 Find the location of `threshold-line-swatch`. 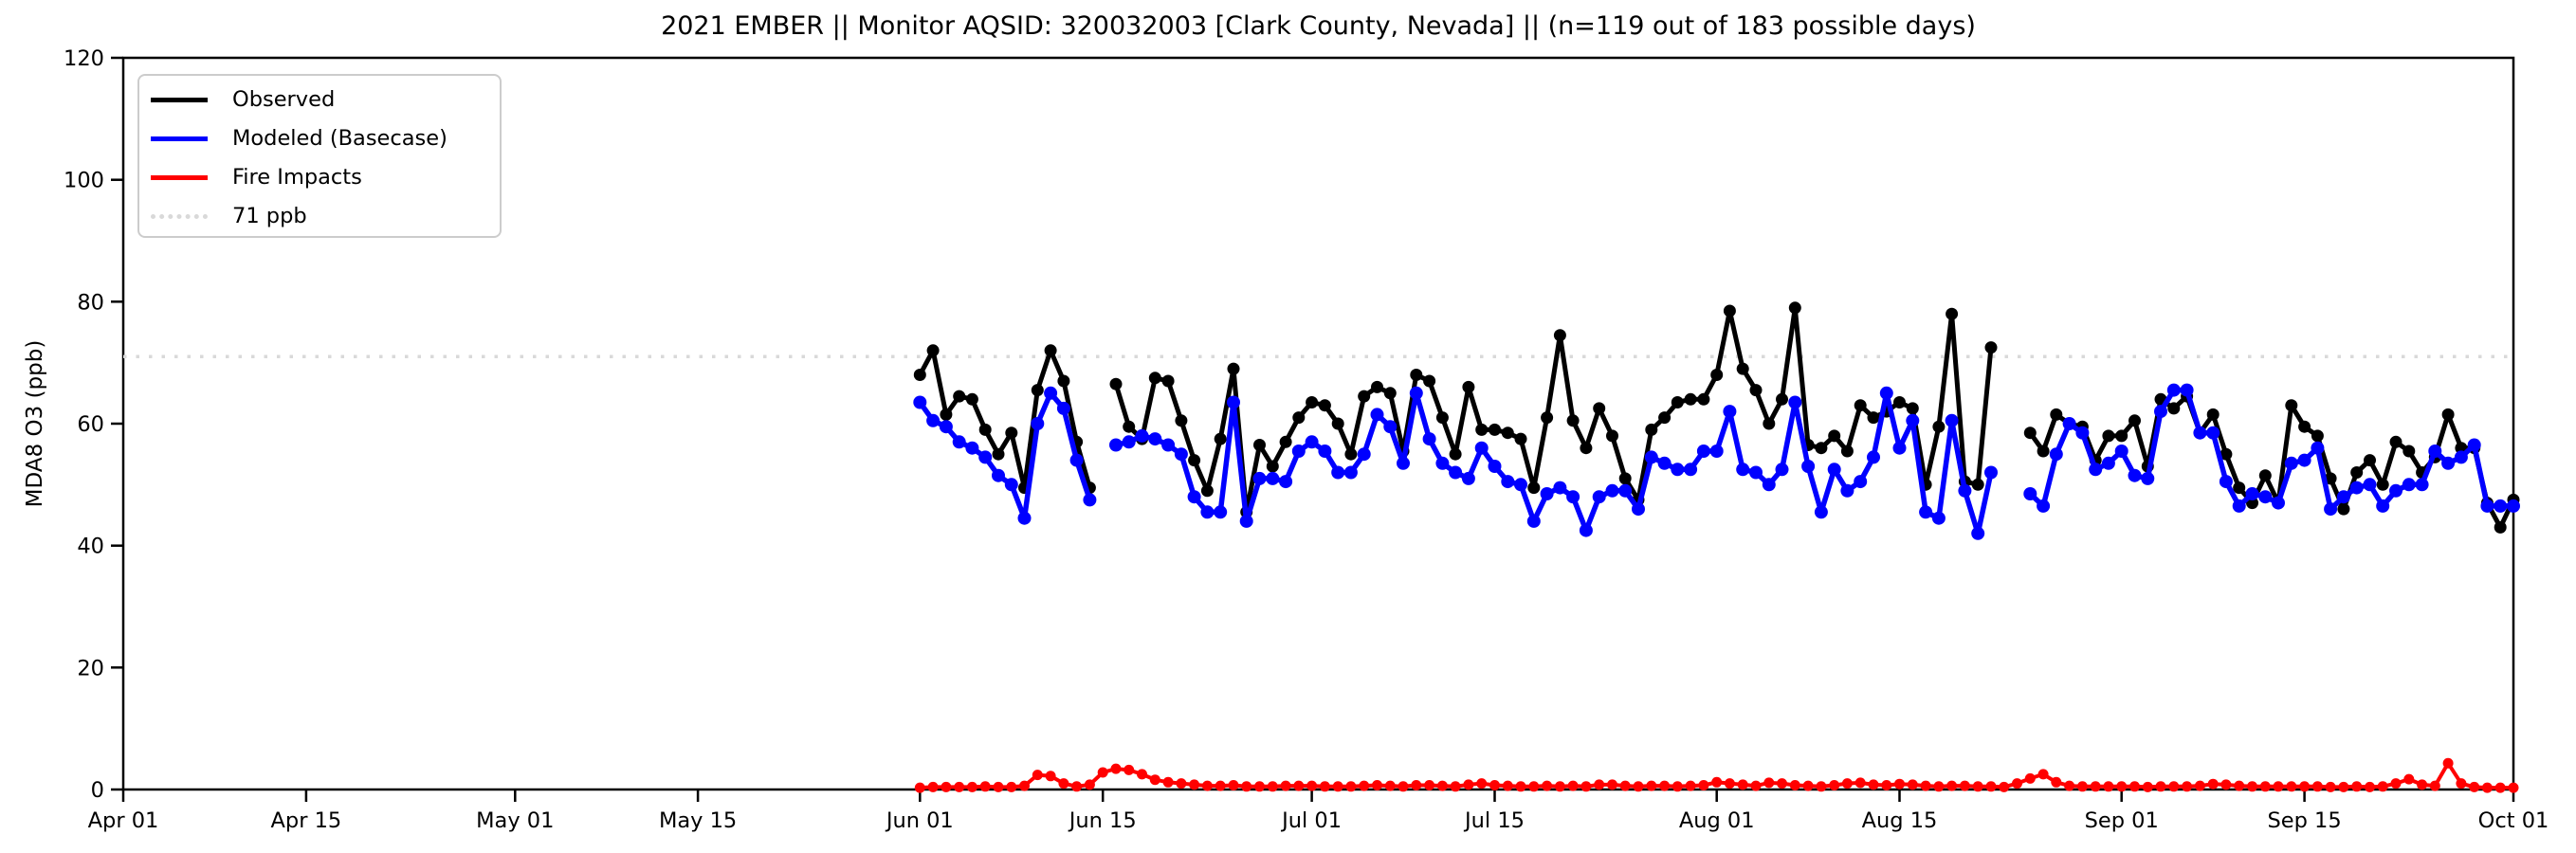

threshold-line-swatch is located at coordinates (179, 216).